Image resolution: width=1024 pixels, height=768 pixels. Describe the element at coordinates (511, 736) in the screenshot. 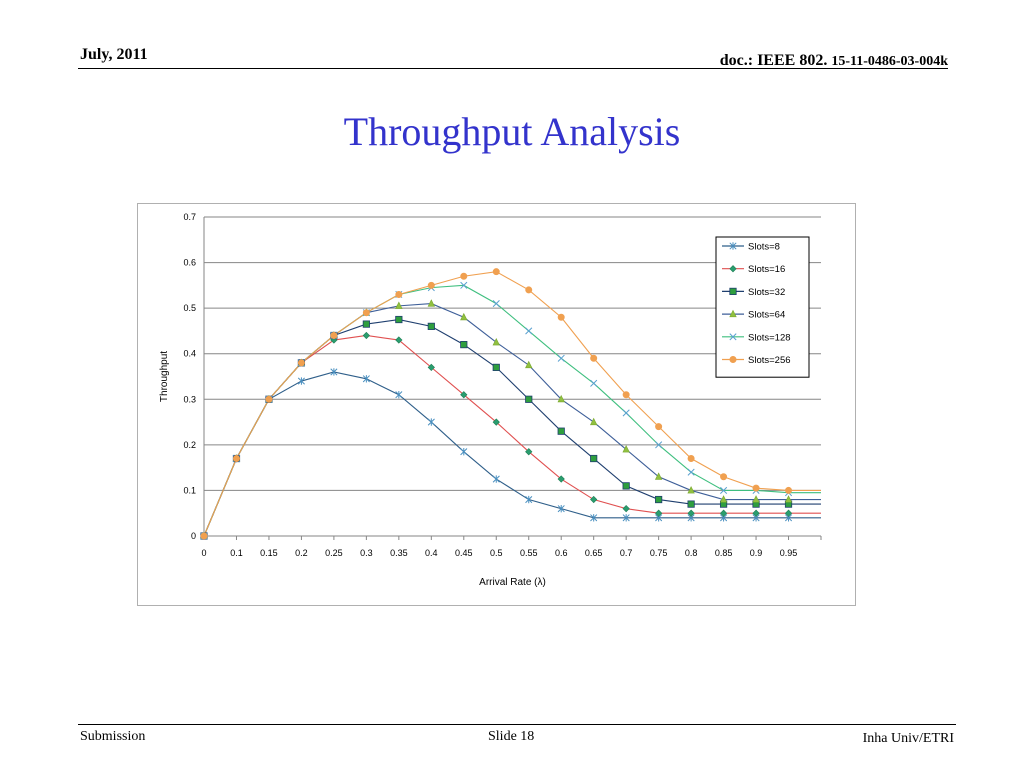

I see `footer-slide-number: Slide 18` at that location.